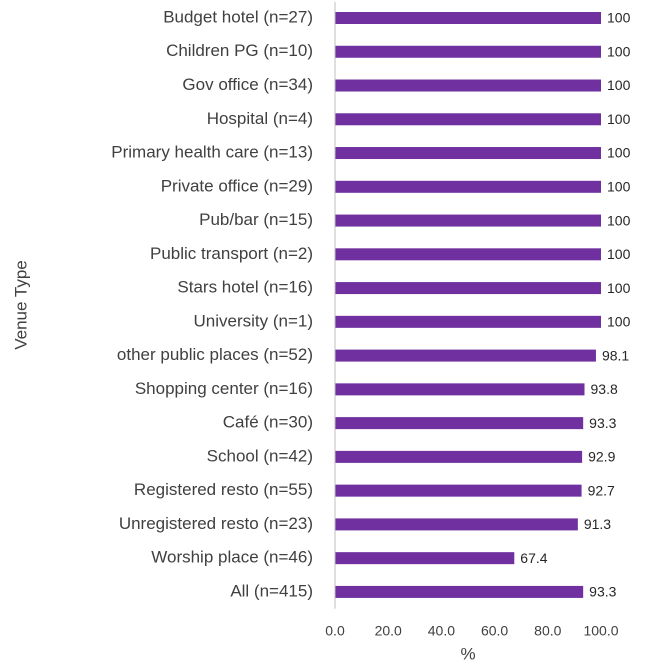 The width and height of the screenshot is (646, 664). Describe the element at coordinates (238, 16) in the screenshot. I see `y-tick-label: Budget hotel (n=27)` at that location.